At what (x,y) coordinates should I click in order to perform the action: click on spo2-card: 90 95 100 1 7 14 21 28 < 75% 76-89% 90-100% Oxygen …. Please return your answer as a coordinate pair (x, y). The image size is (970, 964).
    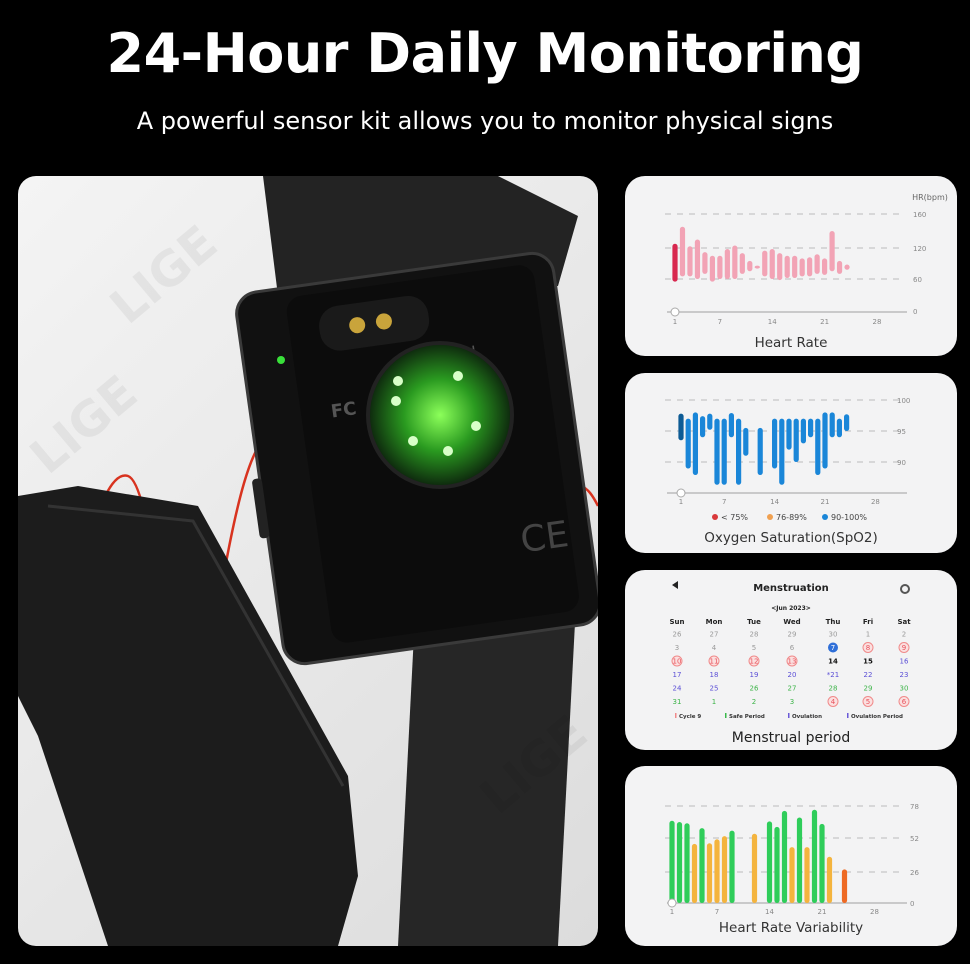
    Looking at the image, I should click on (791, 463).